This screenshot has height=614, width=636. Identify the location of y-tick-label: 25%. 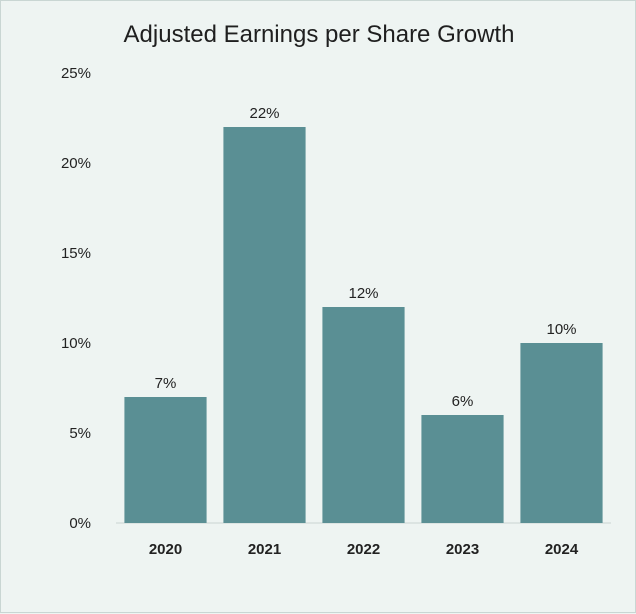
(76, 73).